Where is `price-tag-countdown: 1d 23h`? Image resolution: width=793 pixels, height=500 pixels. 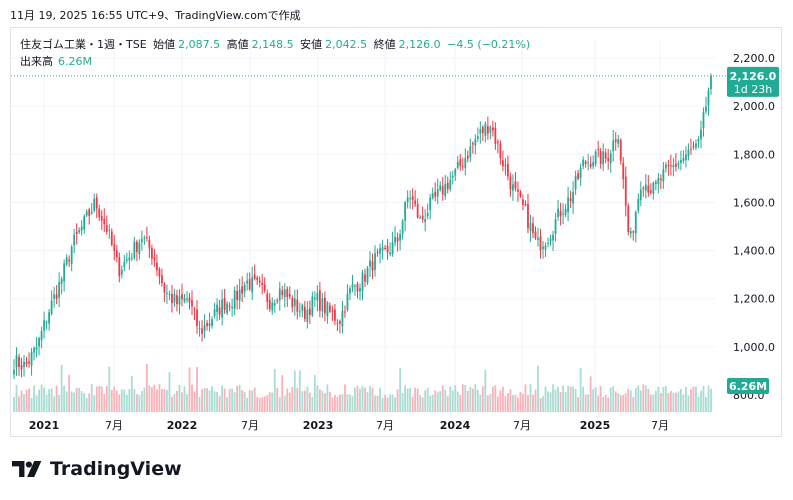 price-tag-countdown: 1d 23h is located at coordinates (753, 89).